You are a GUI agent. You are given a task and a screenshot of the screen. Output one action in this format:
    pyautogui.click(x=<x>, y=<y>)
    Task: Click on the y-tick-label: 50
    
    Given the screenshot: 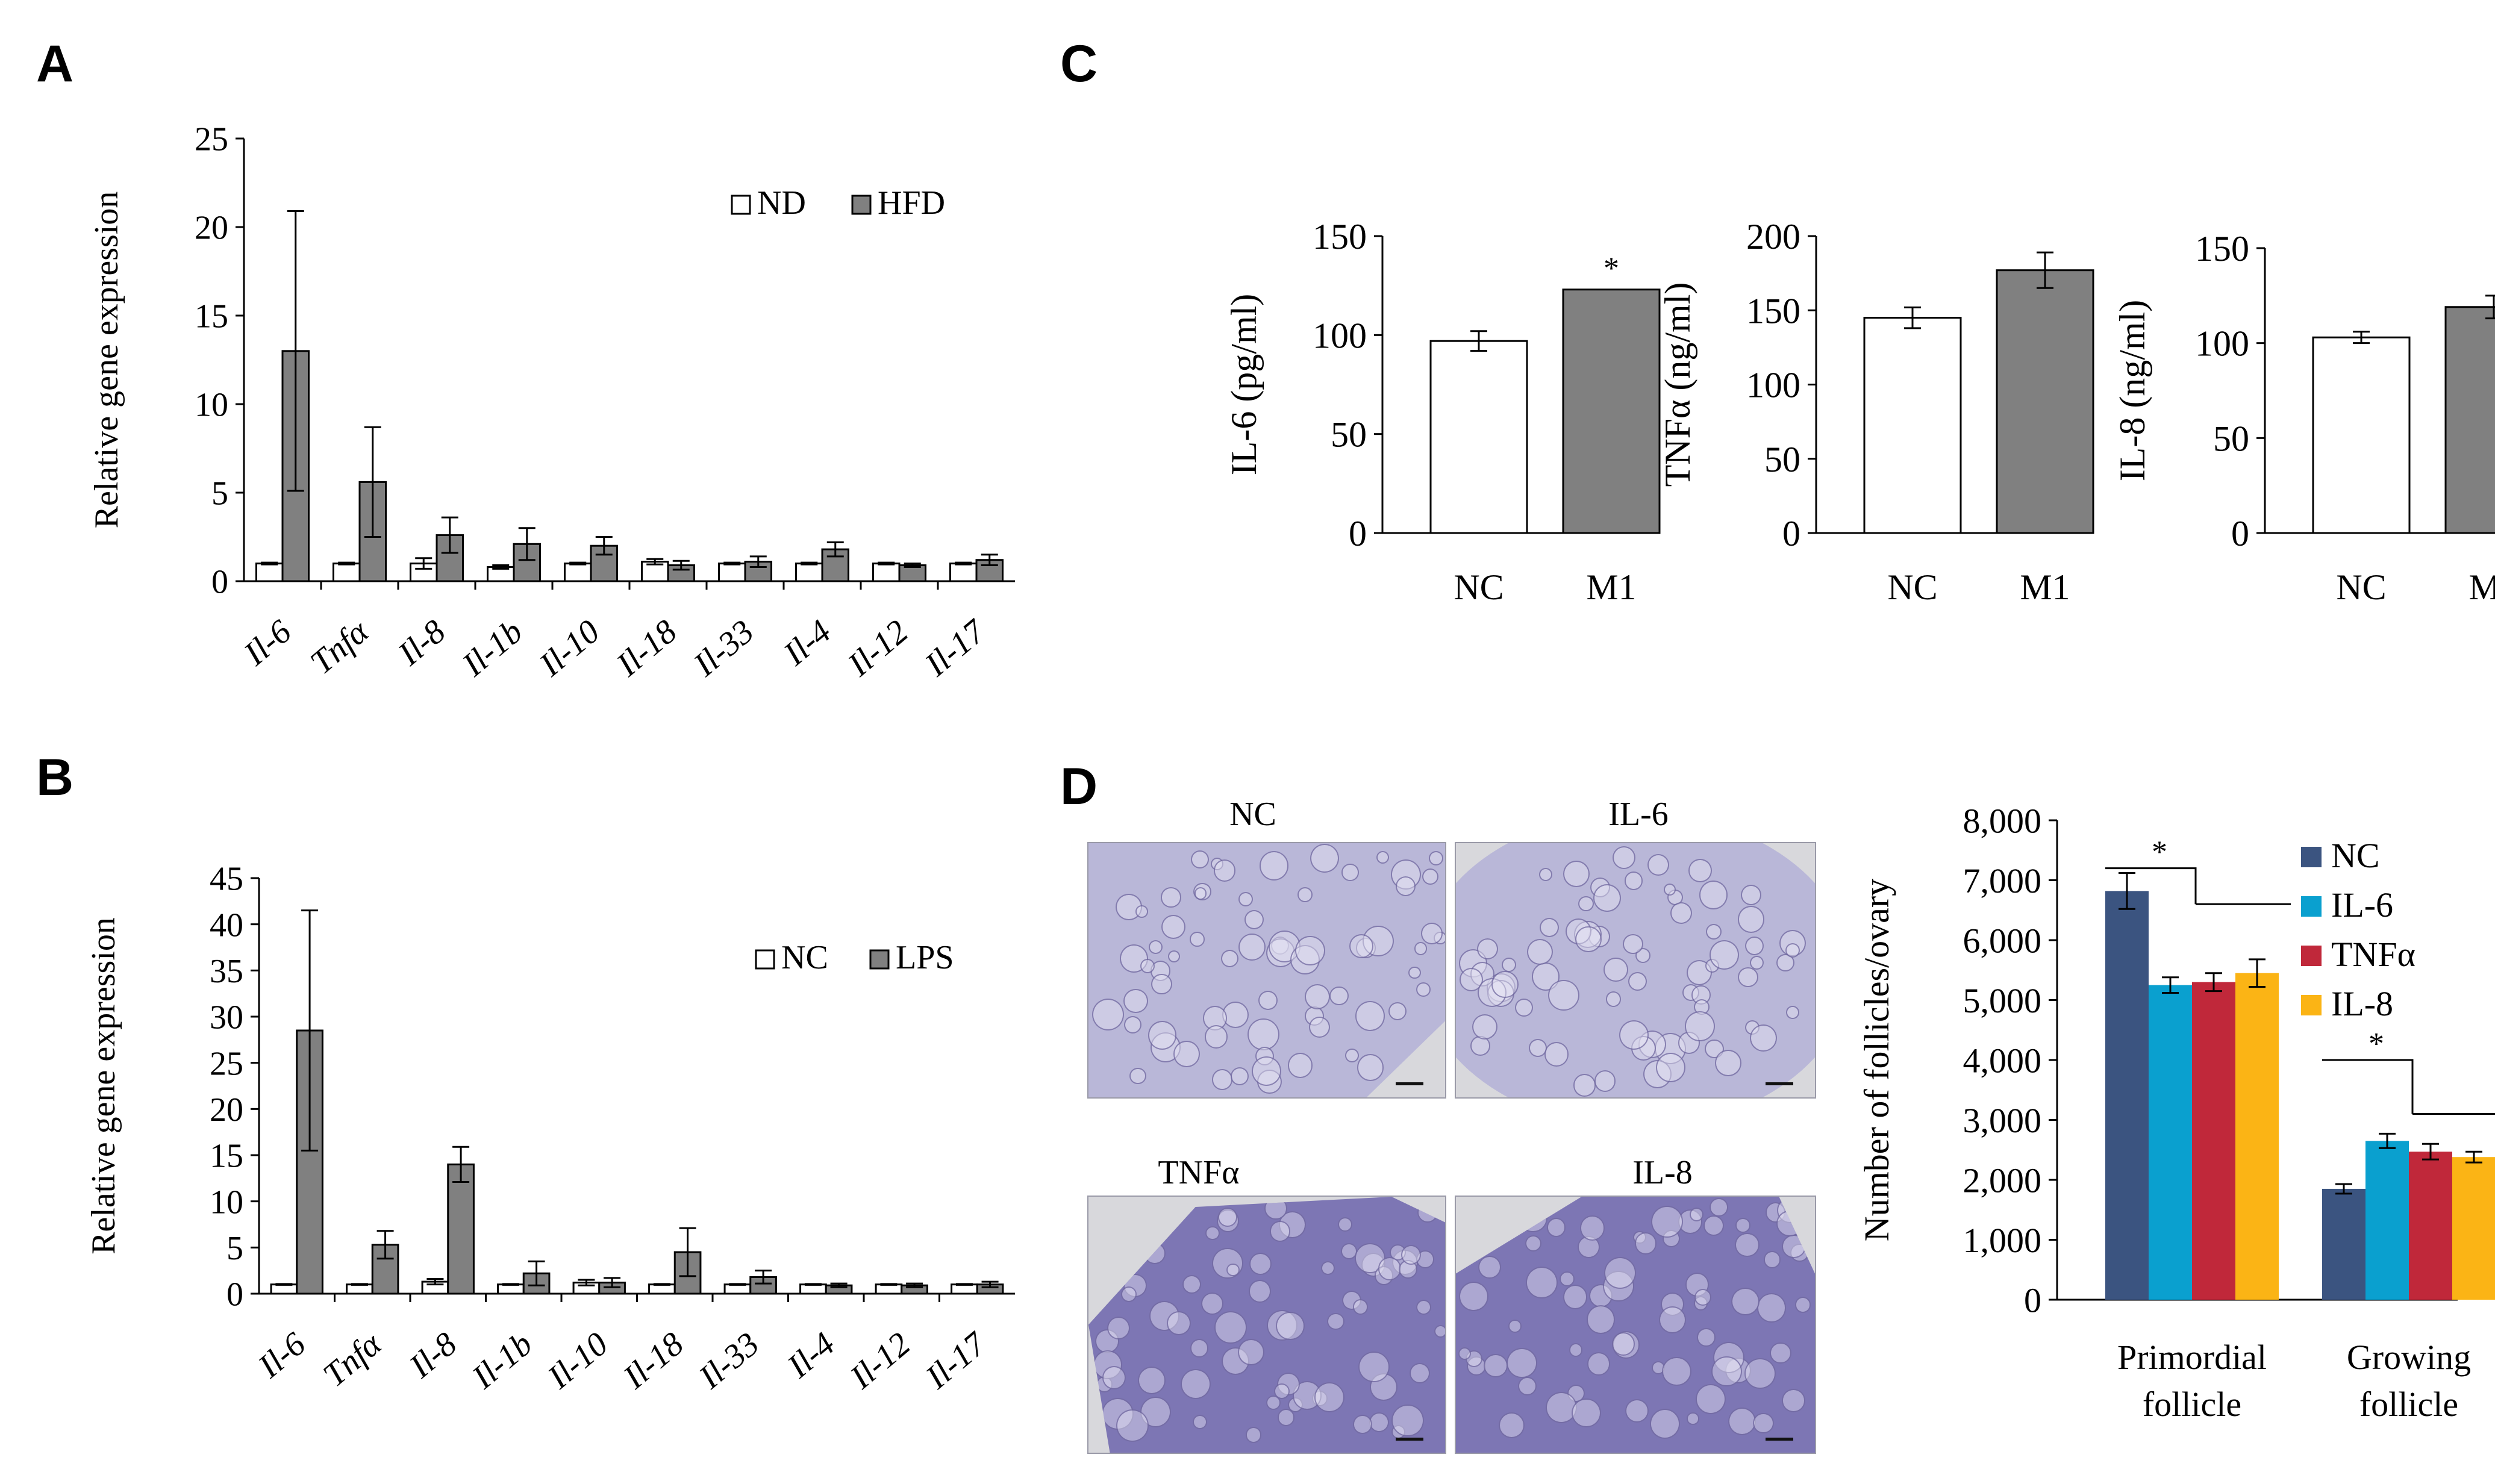 What is the action you would take?
    pyautogui.click(x=1782, y=459)
    